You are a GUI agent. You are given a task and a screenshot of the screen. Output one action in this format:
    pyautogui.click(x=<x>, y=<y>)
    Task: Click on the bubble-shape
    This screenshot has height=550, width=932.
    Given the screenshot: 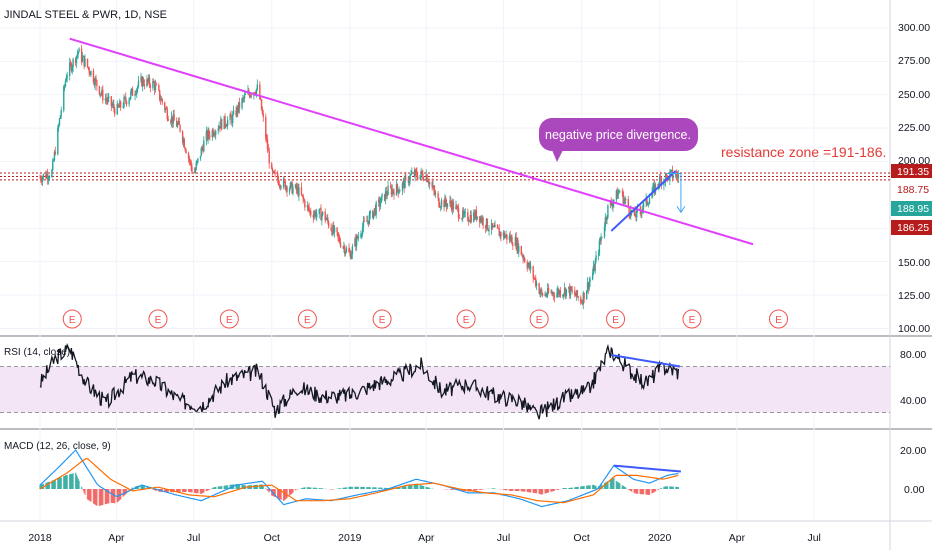 What is the action you would take?
    pyautogui.click(x=618, y=134)
    